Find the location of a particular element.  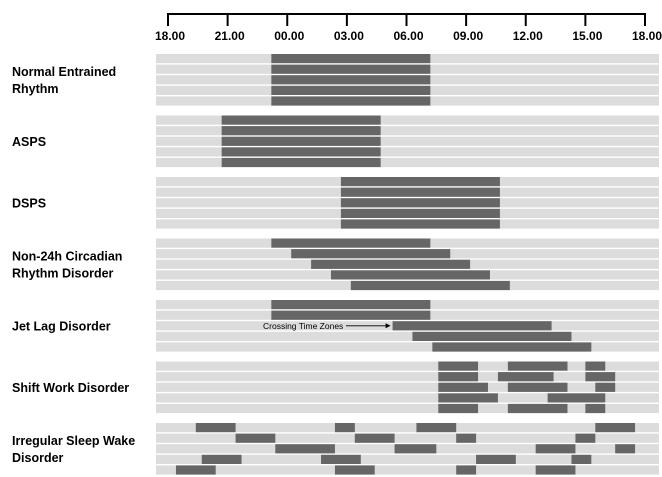

x-tick-label: 21.00 is located at coordinates (230, 36).